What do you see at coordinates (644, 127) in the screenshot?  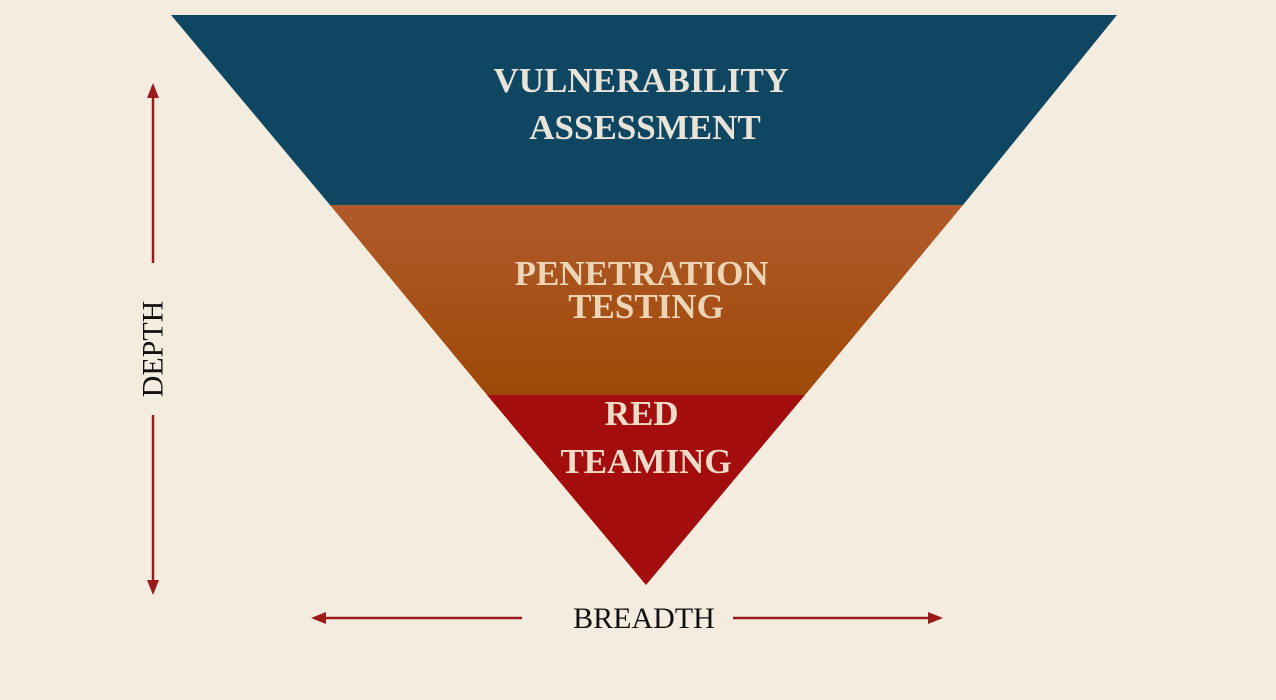 I see `tier-label-line: ASSESSMENT` at bounding box center [644, 127].